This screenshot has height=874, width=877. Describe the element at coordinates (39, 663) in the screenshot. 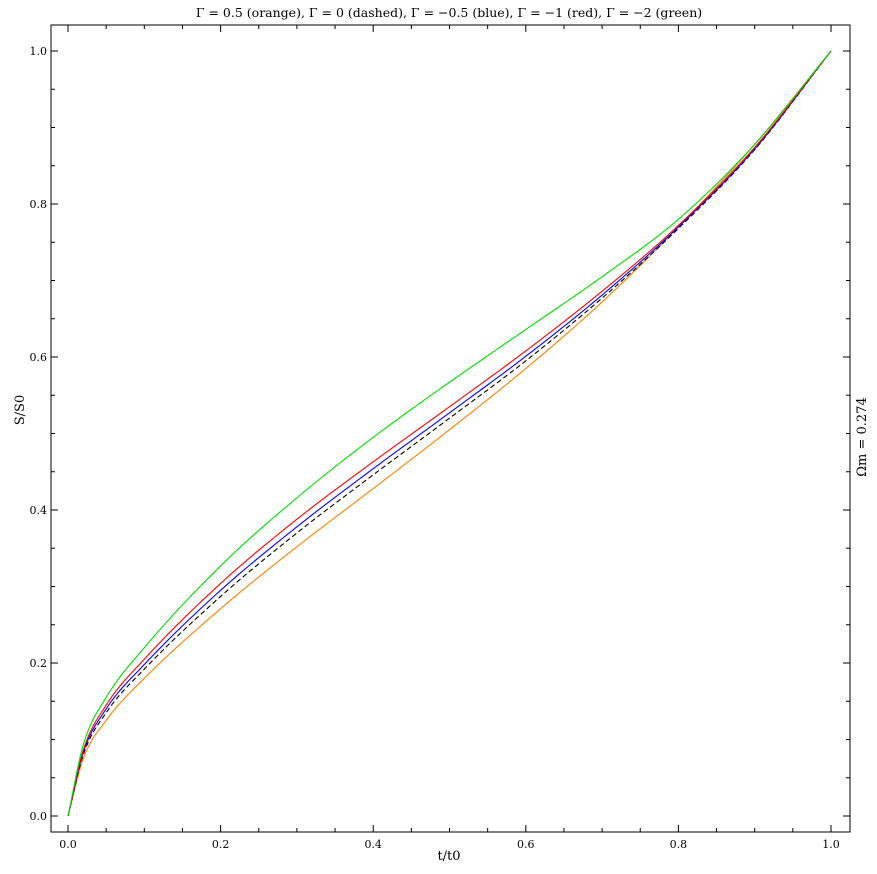

I see `y-tick-label: 0.2` at that location.